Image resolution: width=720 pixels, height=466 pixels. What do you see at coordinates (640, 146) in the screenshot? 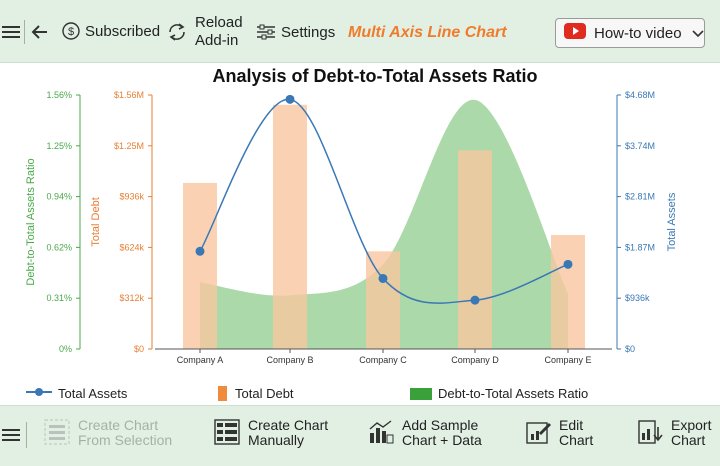
I see `assets-tick-label: $3.74M` at bounding box center [640, 146].